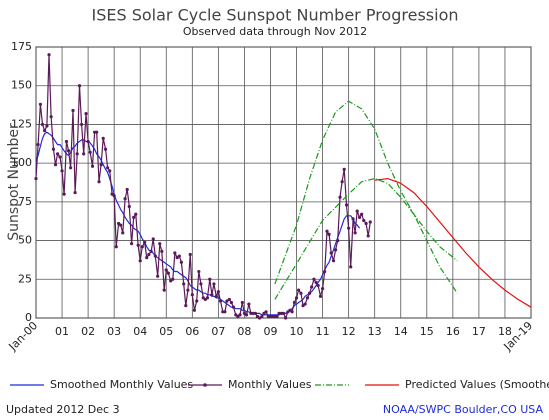 The width and height of the screenshot is (549, 420). Describe the element at coordinates (505, 331) in the screenshot. I see `x-tick-label: 18` at that location.